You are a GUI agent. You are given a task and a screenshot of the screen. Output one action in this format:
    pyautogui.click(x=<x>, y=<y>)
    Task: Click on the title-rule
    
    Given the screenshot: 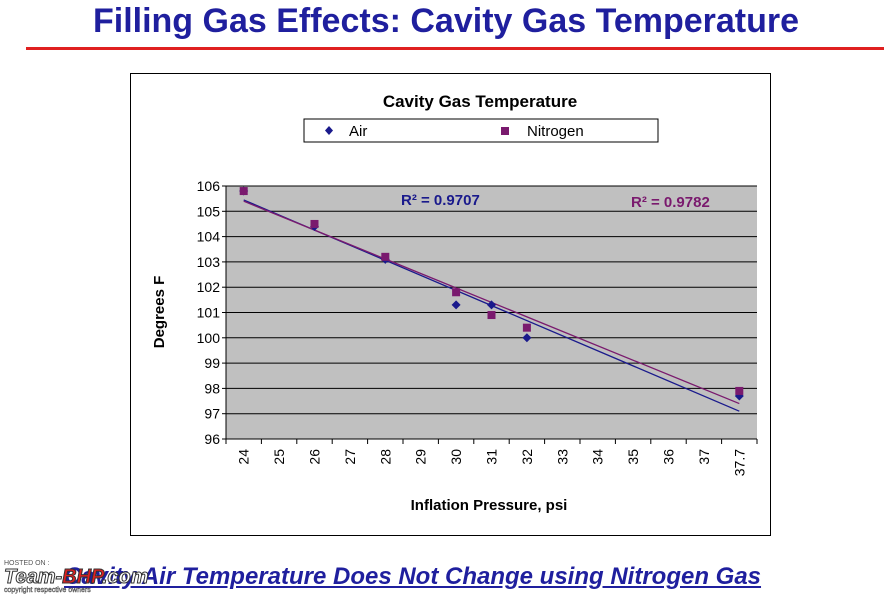 What is the action you would take?
    pyautogui.click(x=455, y=48)
    